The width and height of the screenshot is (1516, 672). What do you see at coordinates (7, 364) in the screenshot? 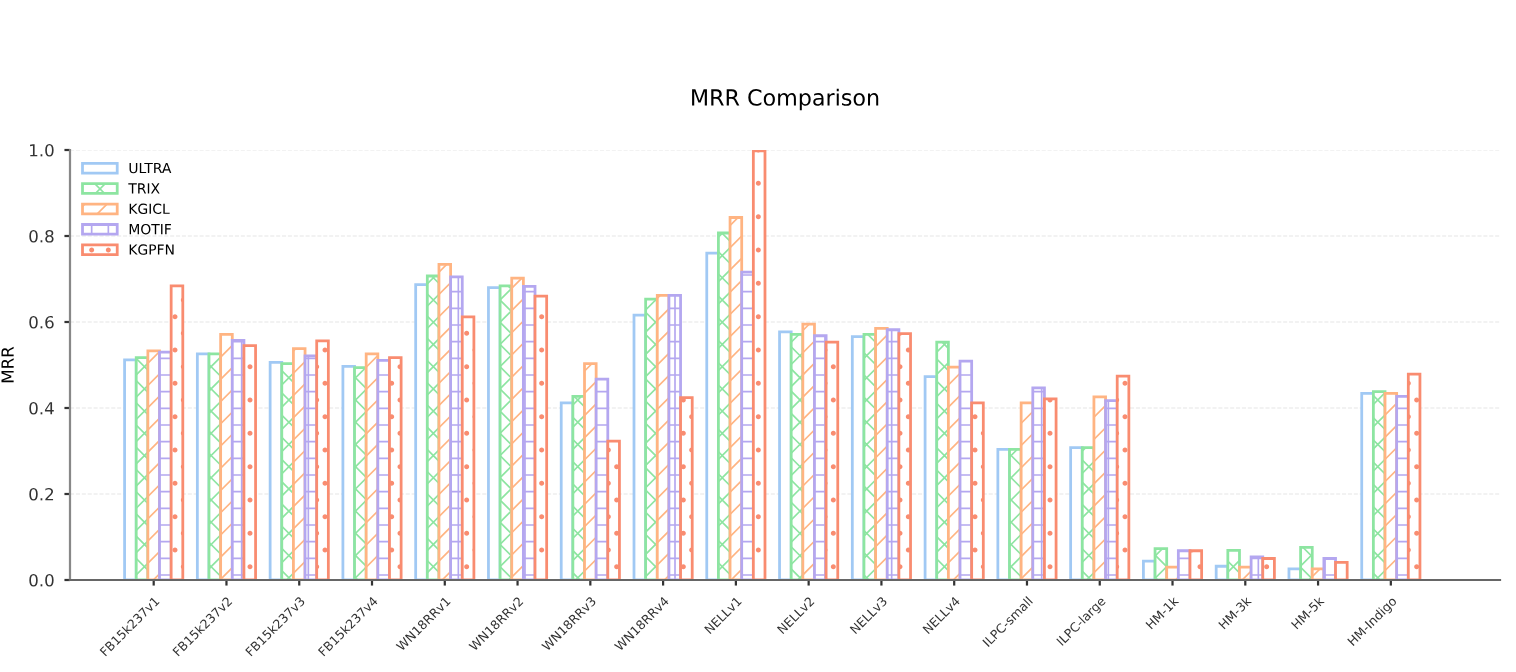
I see `y-axis-title: MRR` at bounding box center [7, 364].